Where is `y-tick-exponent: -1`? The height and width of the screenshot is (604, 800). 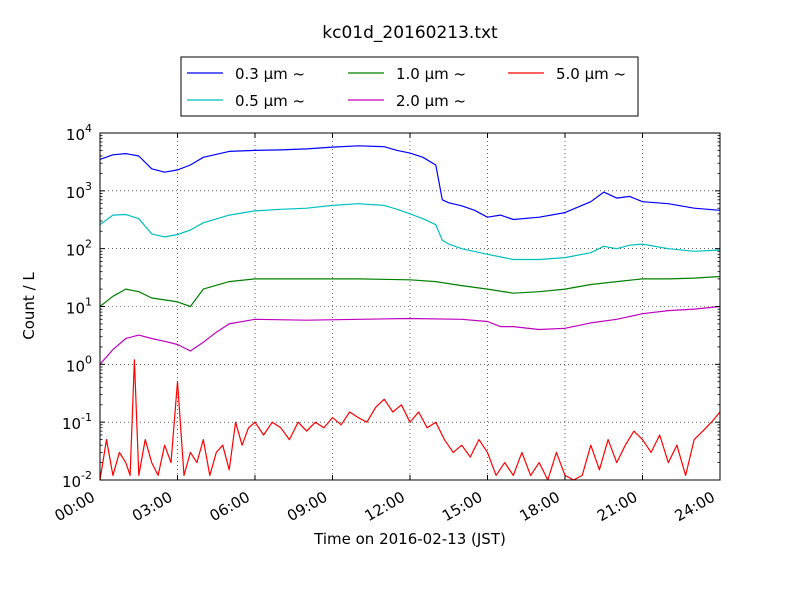
y-tick-exponent: -1 is located at coordinates (86, 417).